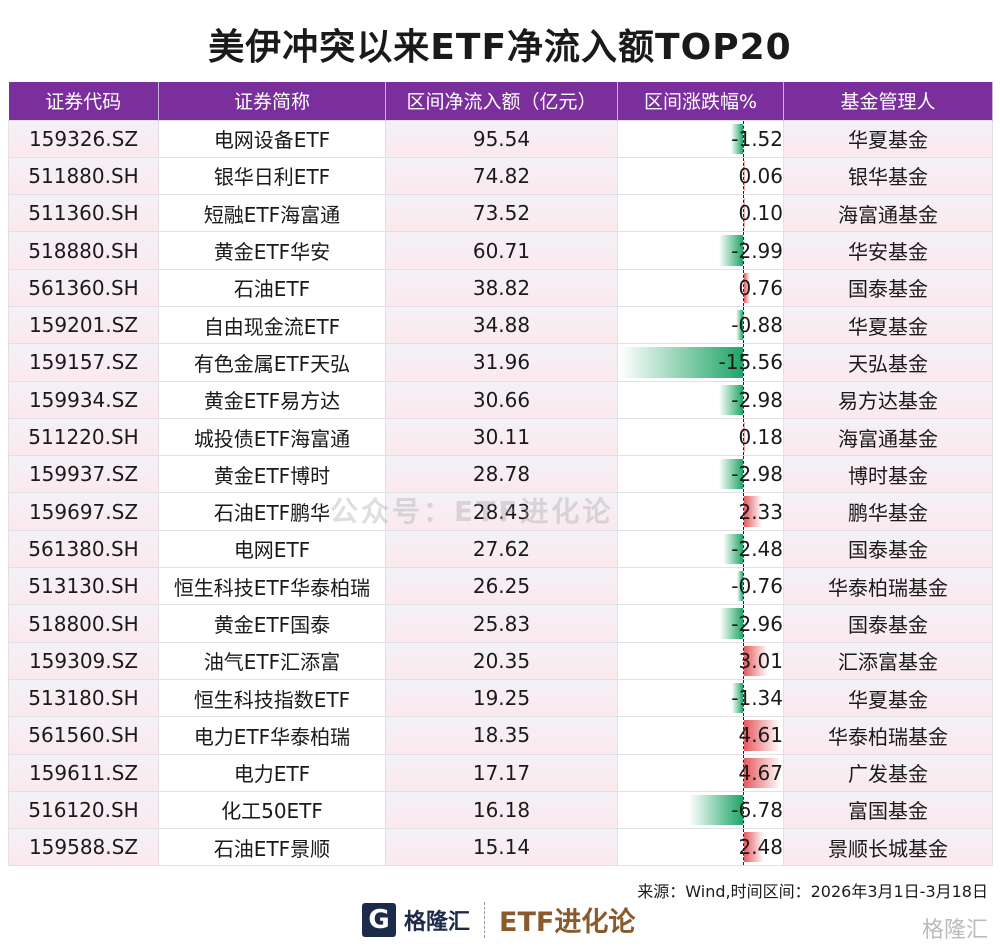  Describe the element at coordinates (700, 735) in the screenshot. I see `cell-change: 4.61` at that location.